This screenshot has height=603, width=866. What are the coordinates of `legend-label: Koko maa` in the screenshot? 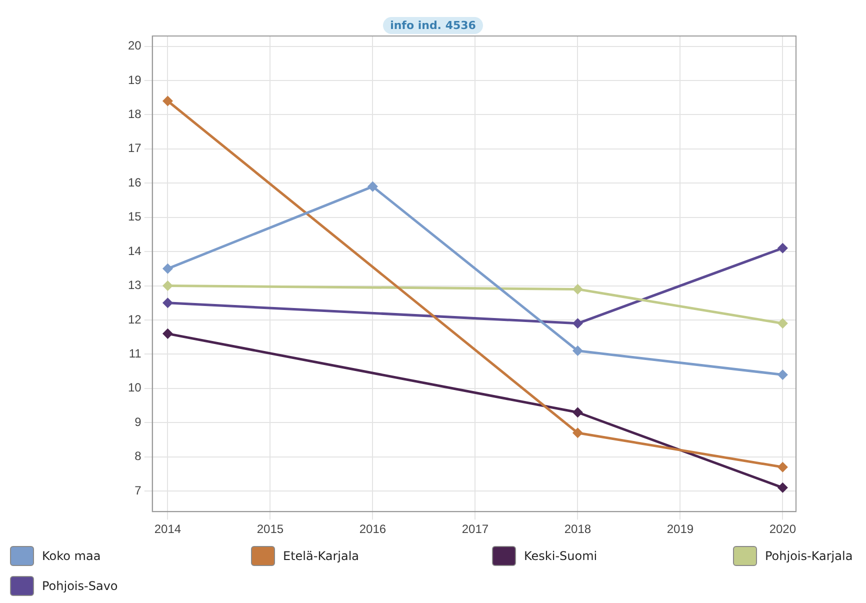 It's located at (71, 556).